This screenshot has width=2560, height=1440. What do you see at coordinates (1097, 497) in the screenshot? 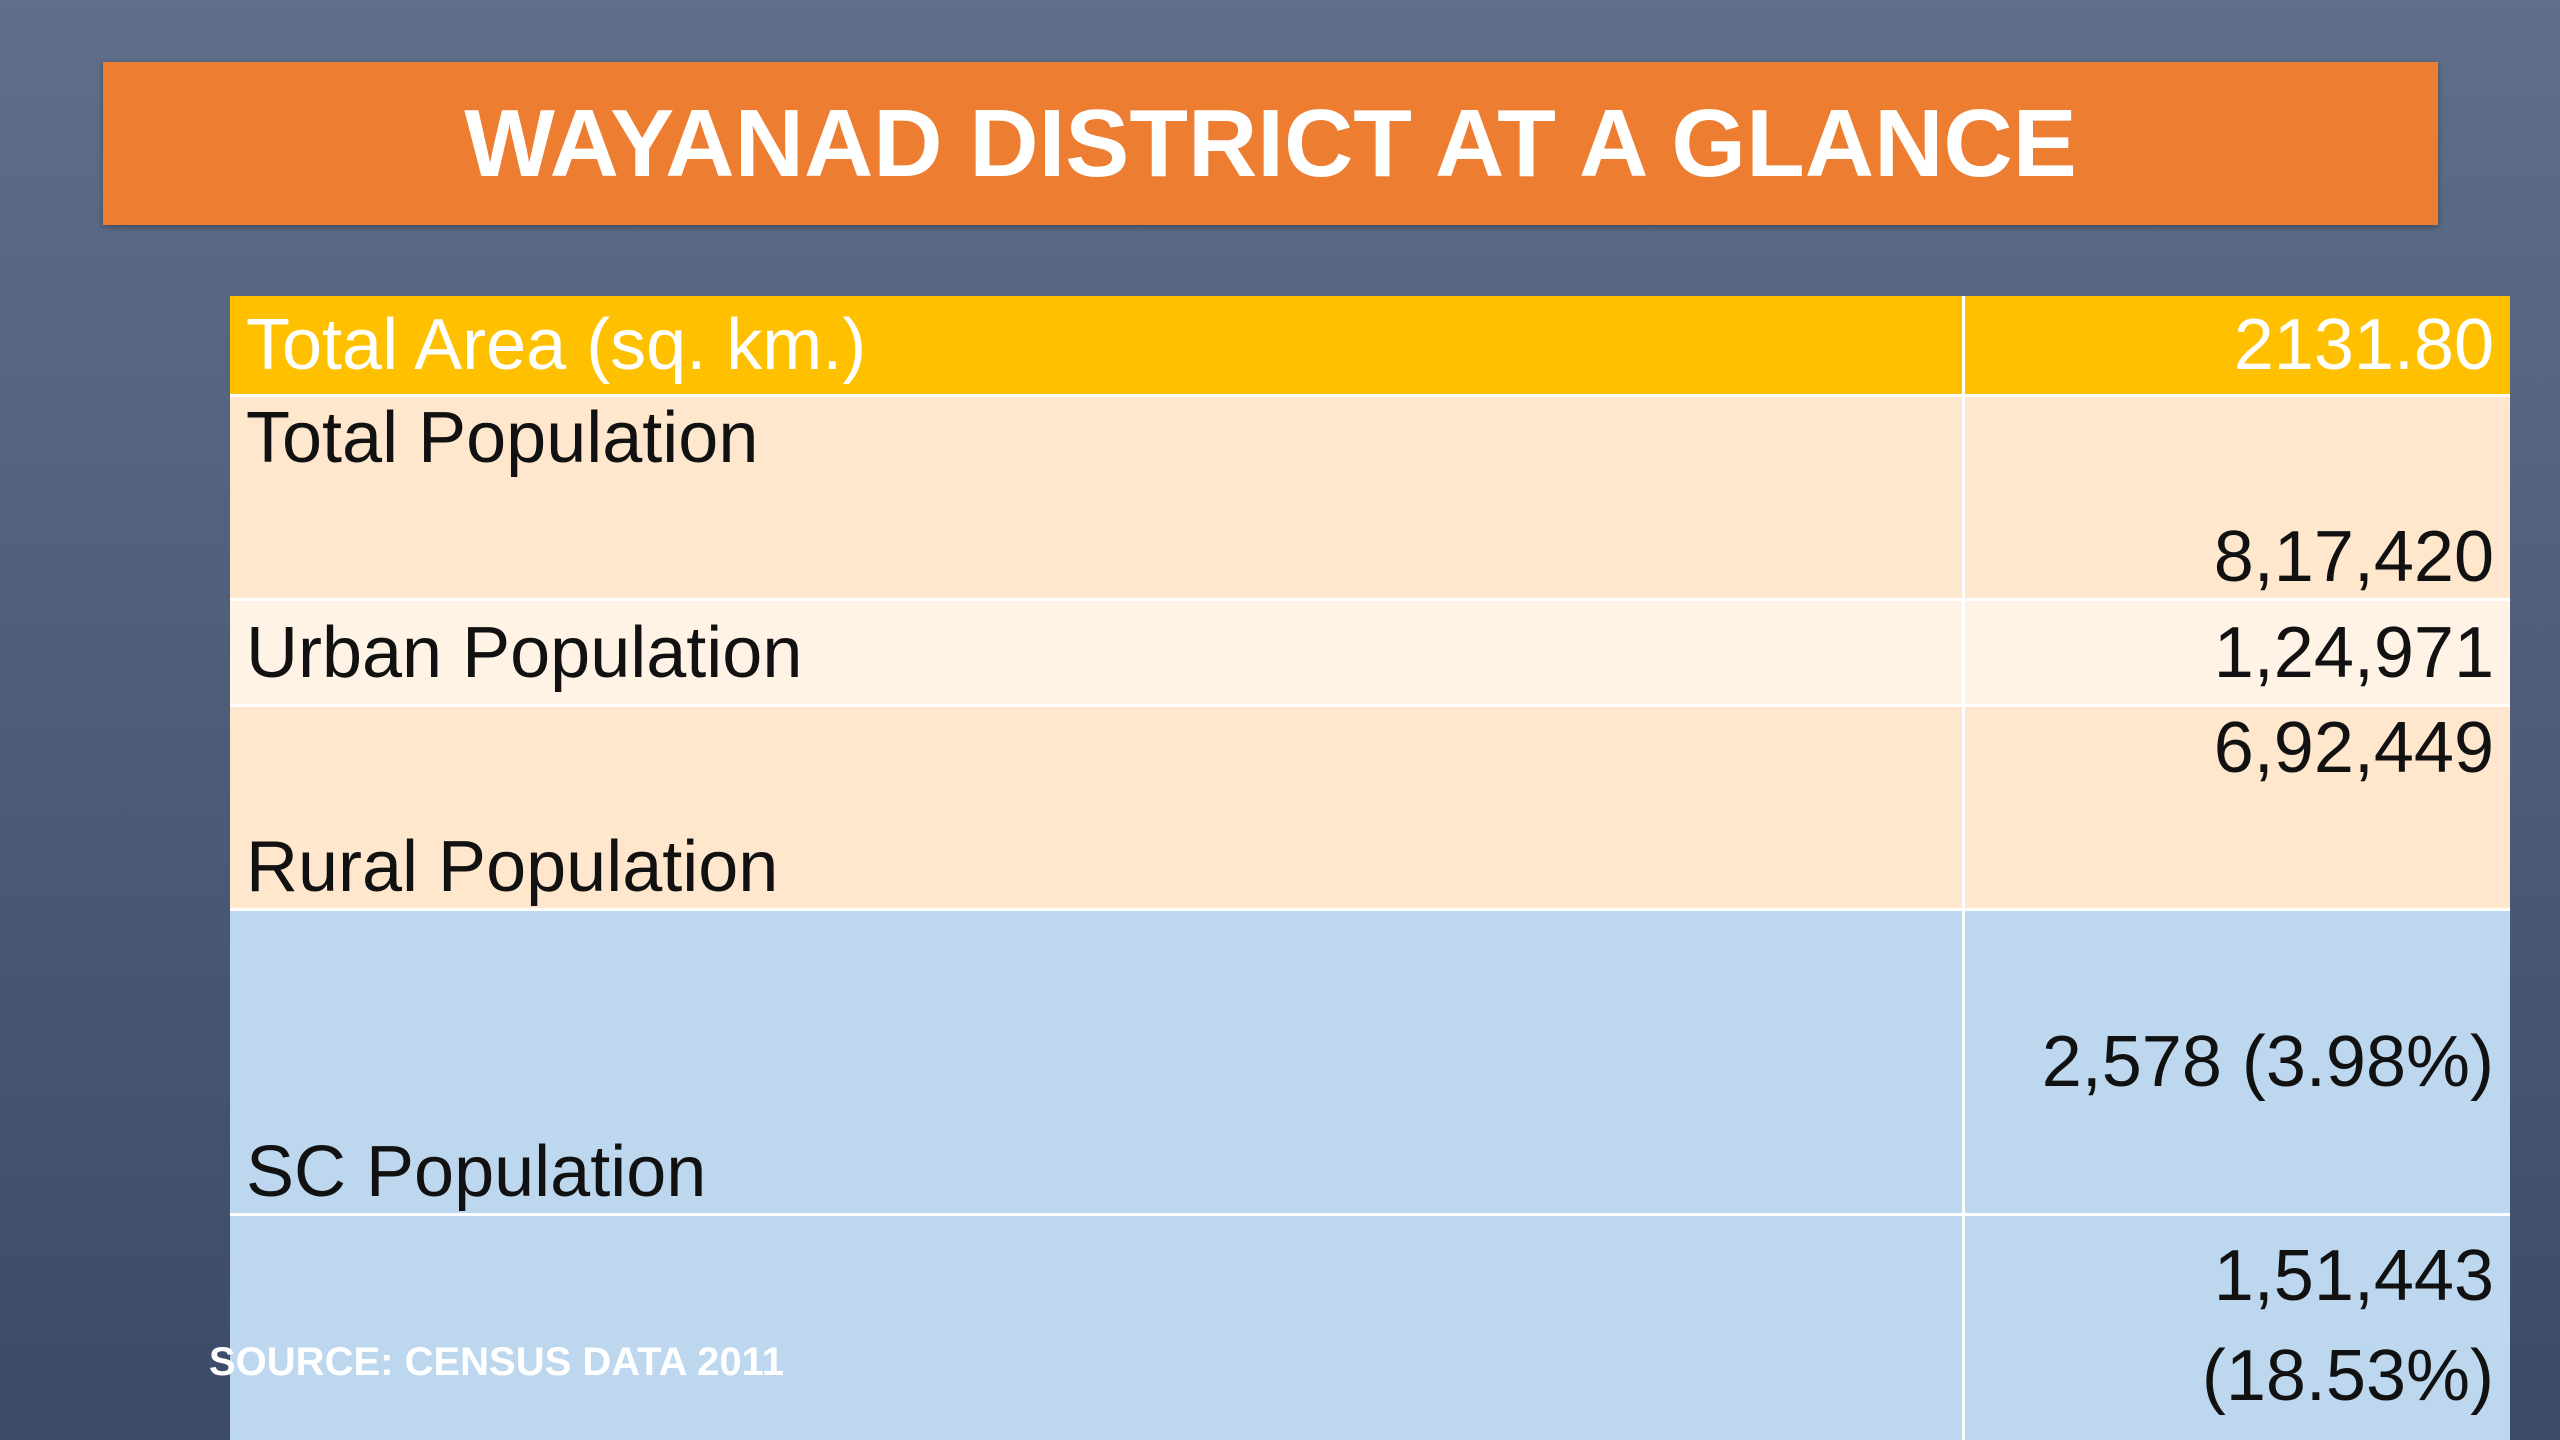
I see `cell-label: Total Population` at bounding box center [1097, 497].